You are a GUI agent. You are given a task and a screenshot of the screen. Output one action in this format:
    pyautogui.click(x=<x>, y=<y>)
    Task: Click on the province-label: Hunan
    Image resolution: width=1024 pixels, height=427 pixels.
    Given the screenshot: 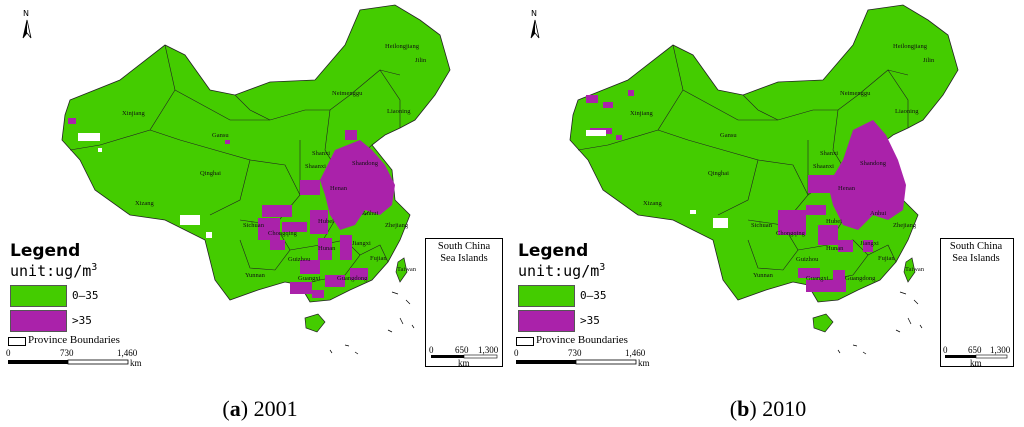 What is the action you would take?
    pyautogui.click(x=327, y=248)
    